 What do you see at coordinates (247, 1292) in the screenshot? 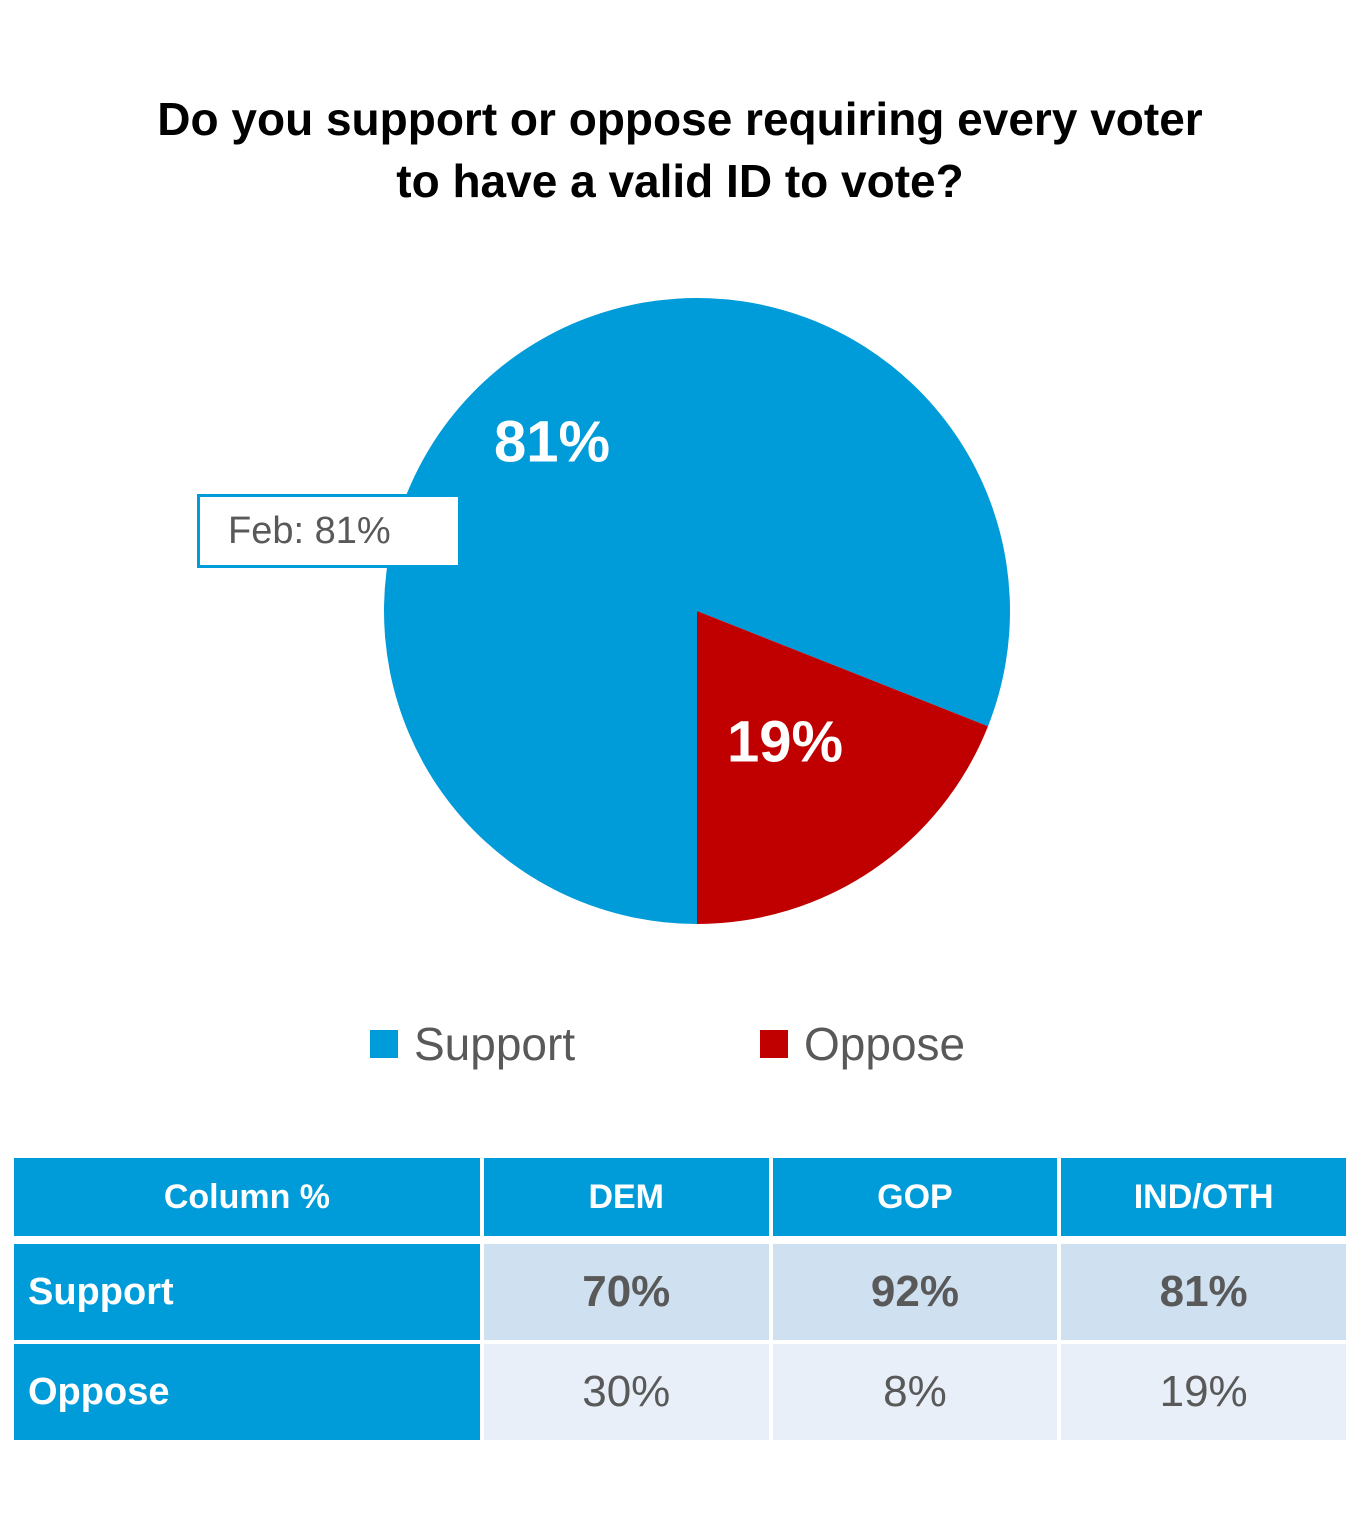
I see `row-label-support: Support` at bounding box center [247, 1292].